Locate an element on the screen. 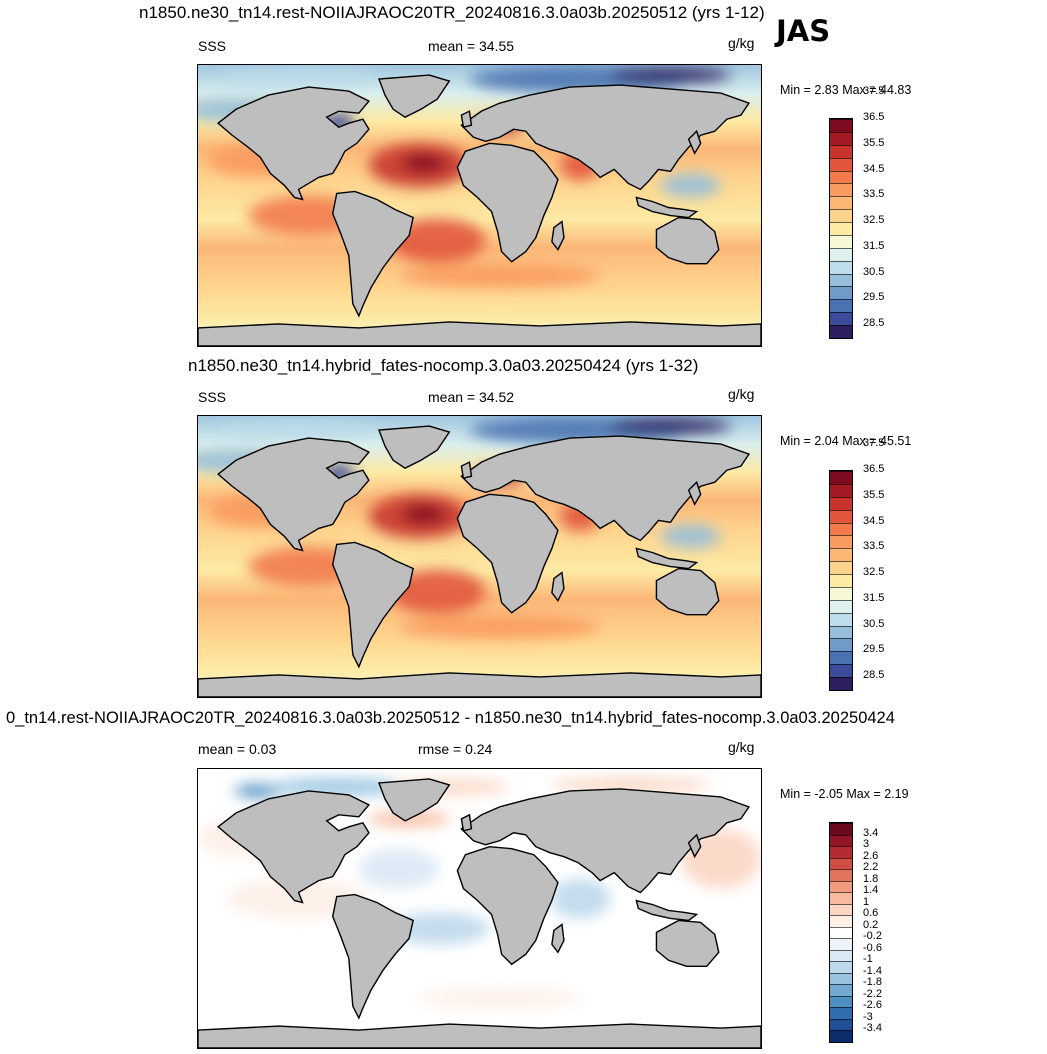 Image resolution: width=1047 pixels, height=1054 pixels. panel1-map is located at coordinates (479, 205).